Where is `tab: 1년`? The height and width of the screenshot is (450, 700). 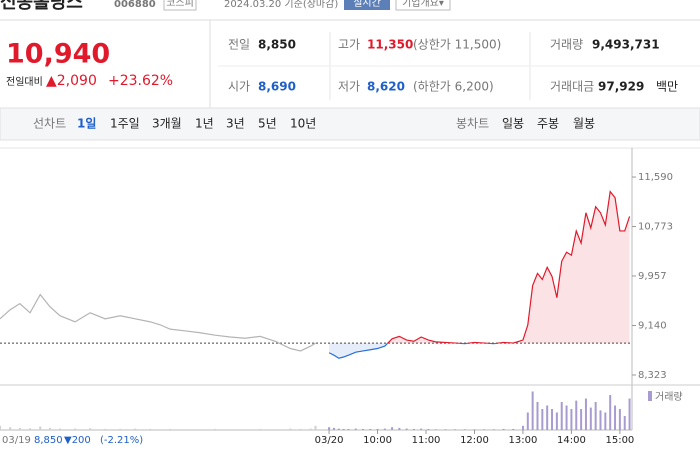
tab: 1년 is located at coordinates (204, 124).